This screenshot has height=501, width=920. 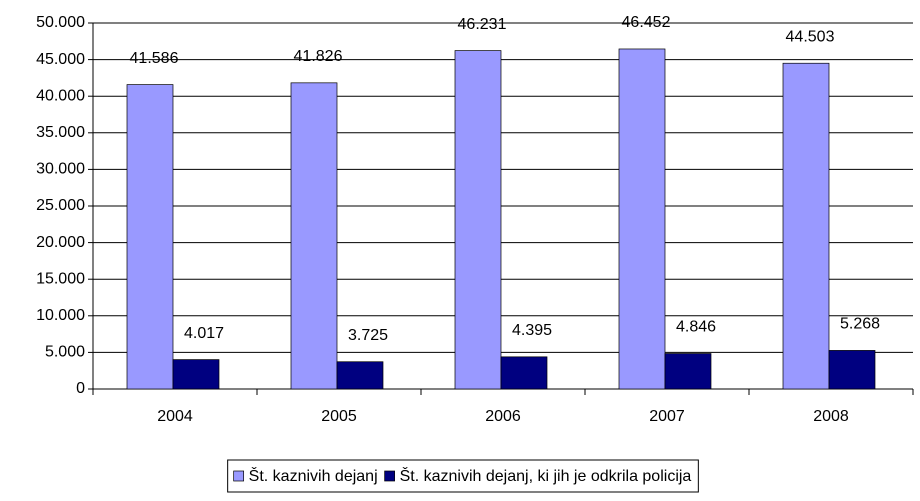 I want to click on value-label: 4.395, so click(x=532, y=330).